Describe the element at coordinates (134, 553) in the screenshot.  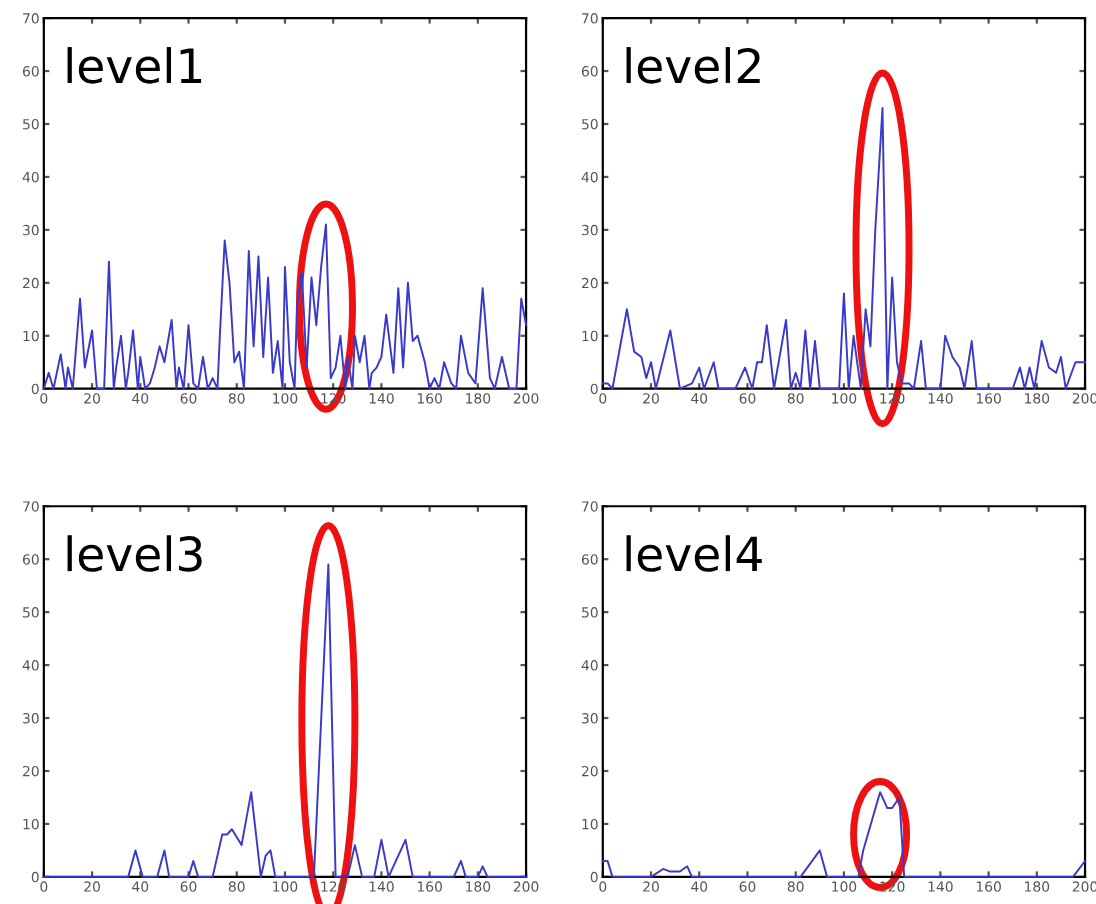
I see `text: level3` at that location.